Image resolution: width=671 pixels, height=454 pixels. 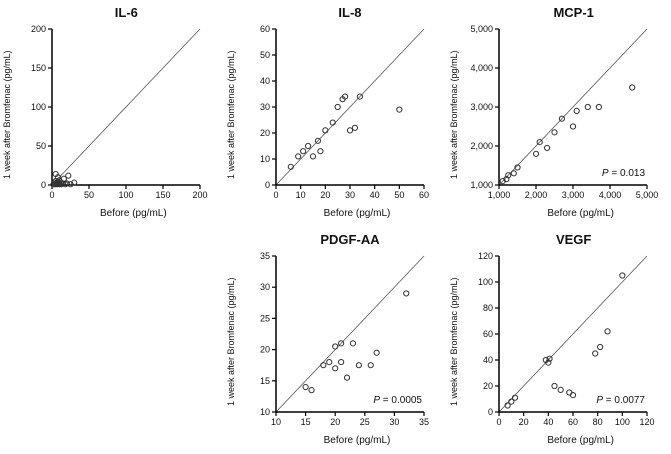 What do you see at coordinates (566, 339) in the screenshot?
I see `scatter-plot-vegf: 0 20 40 60 80 100 120 0 20 40 60 80 100 120 P = 0.0077` at bounding box center [566, 339].